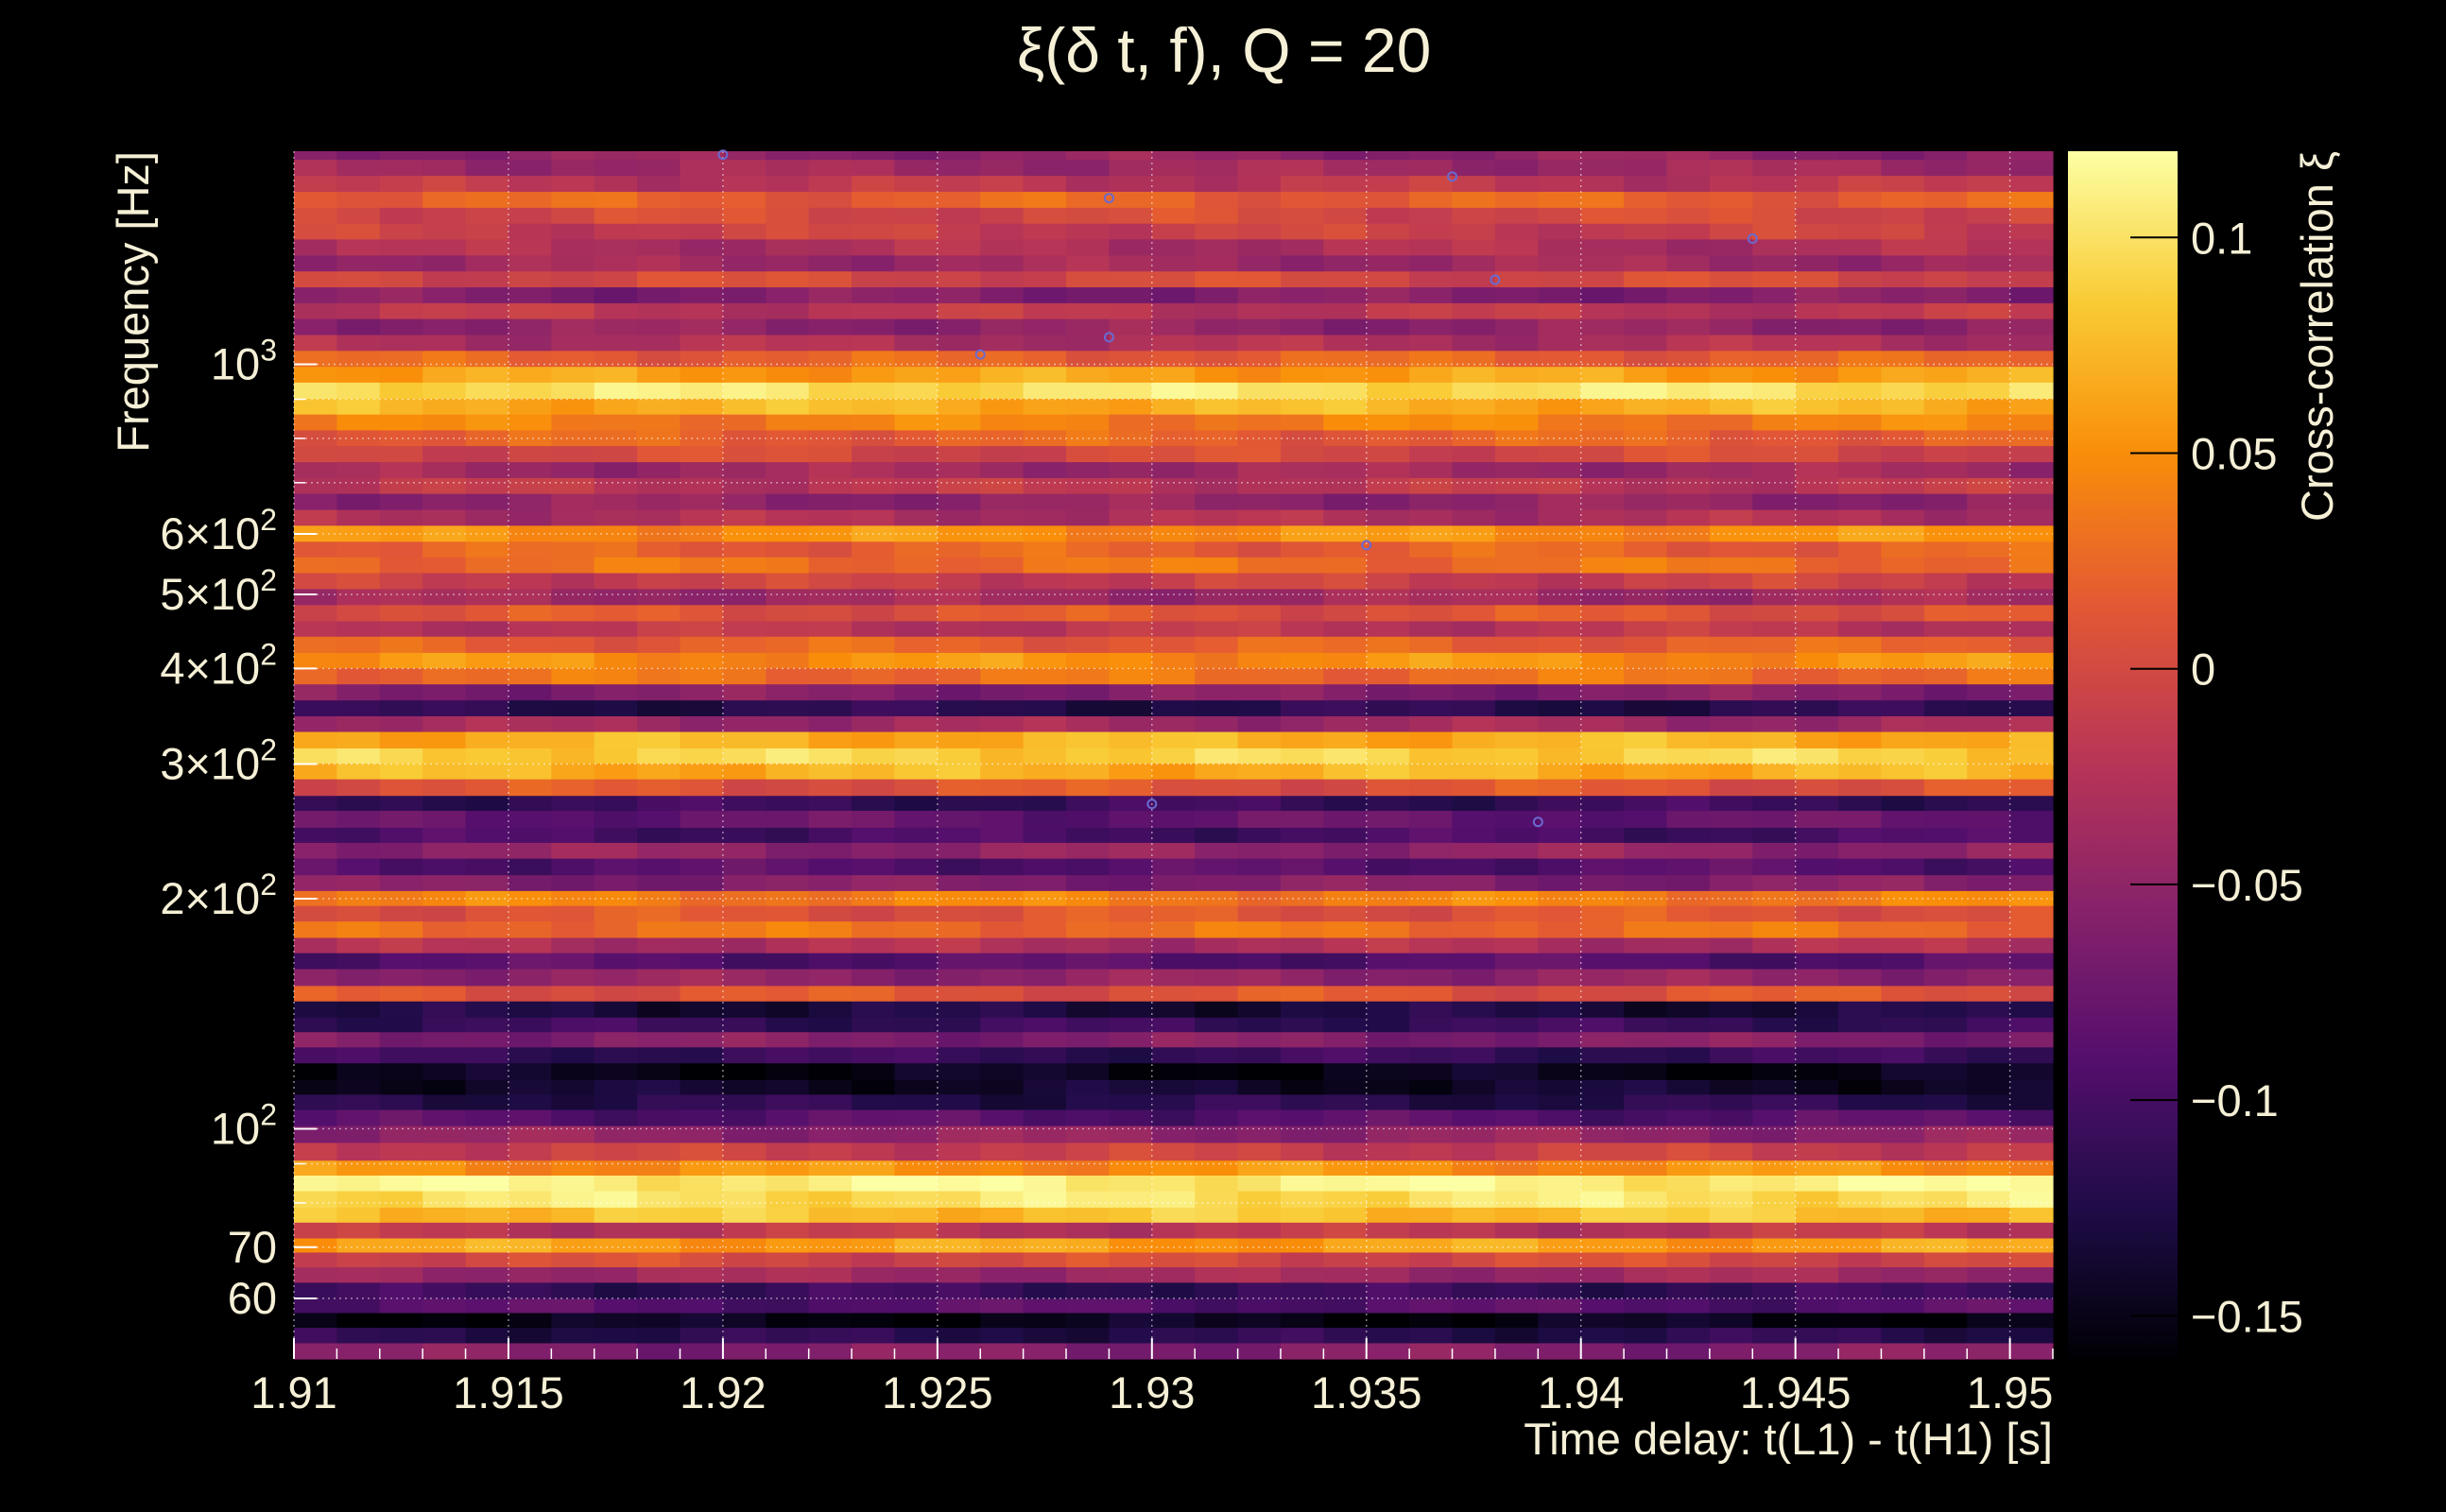  I want to click on y-tick-label: 2×10², so click(219, 895).